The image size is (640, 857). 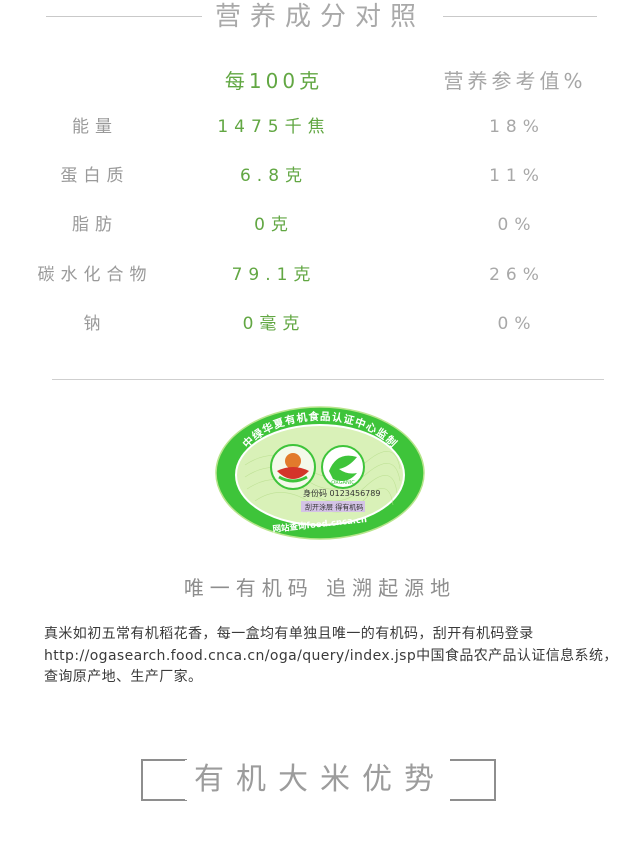 I want to click on row-value-energy: 1475千焦, so click(x=274, y=127).